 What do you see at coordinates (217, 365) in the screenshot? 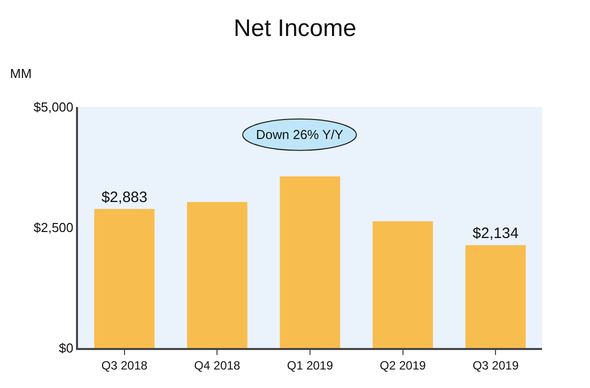
I see `x-tick-label: Q4 2018` at bounding box center [217, 365].